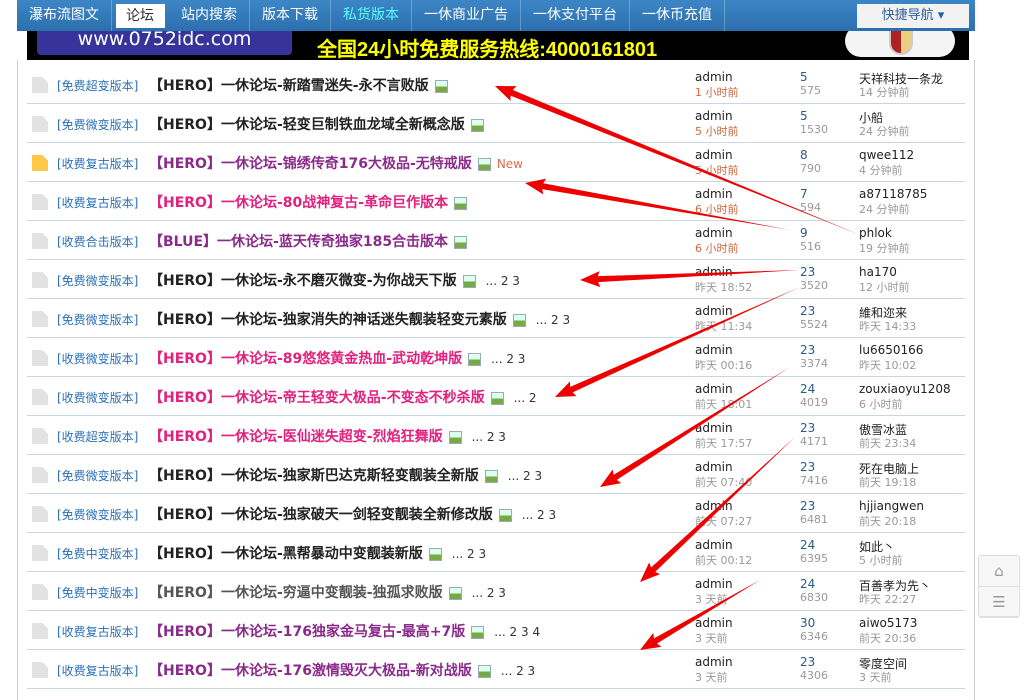 Image resolution: width=1027 pixels, height=700 pixels. What do you see at coordinates (303, 281) in the screenshot?
I see `thread-title-link: 【HERO】一休论坛-永不磨灭微变-为你战天下版` at bounding box center [303, 281].